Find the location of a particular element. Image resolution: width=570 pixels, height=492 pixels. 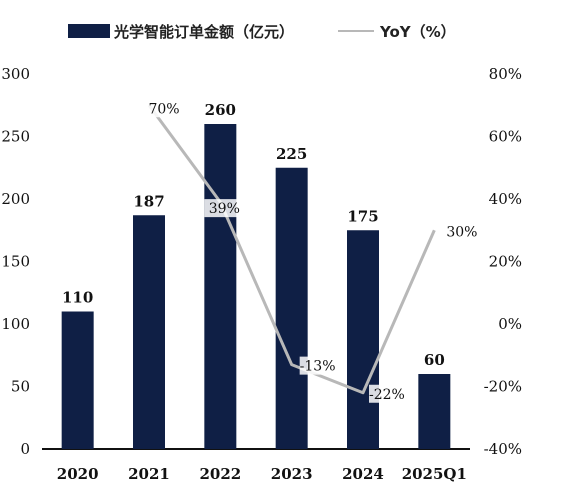

left-tick-label: 250 is located at coordinates (15, 137).